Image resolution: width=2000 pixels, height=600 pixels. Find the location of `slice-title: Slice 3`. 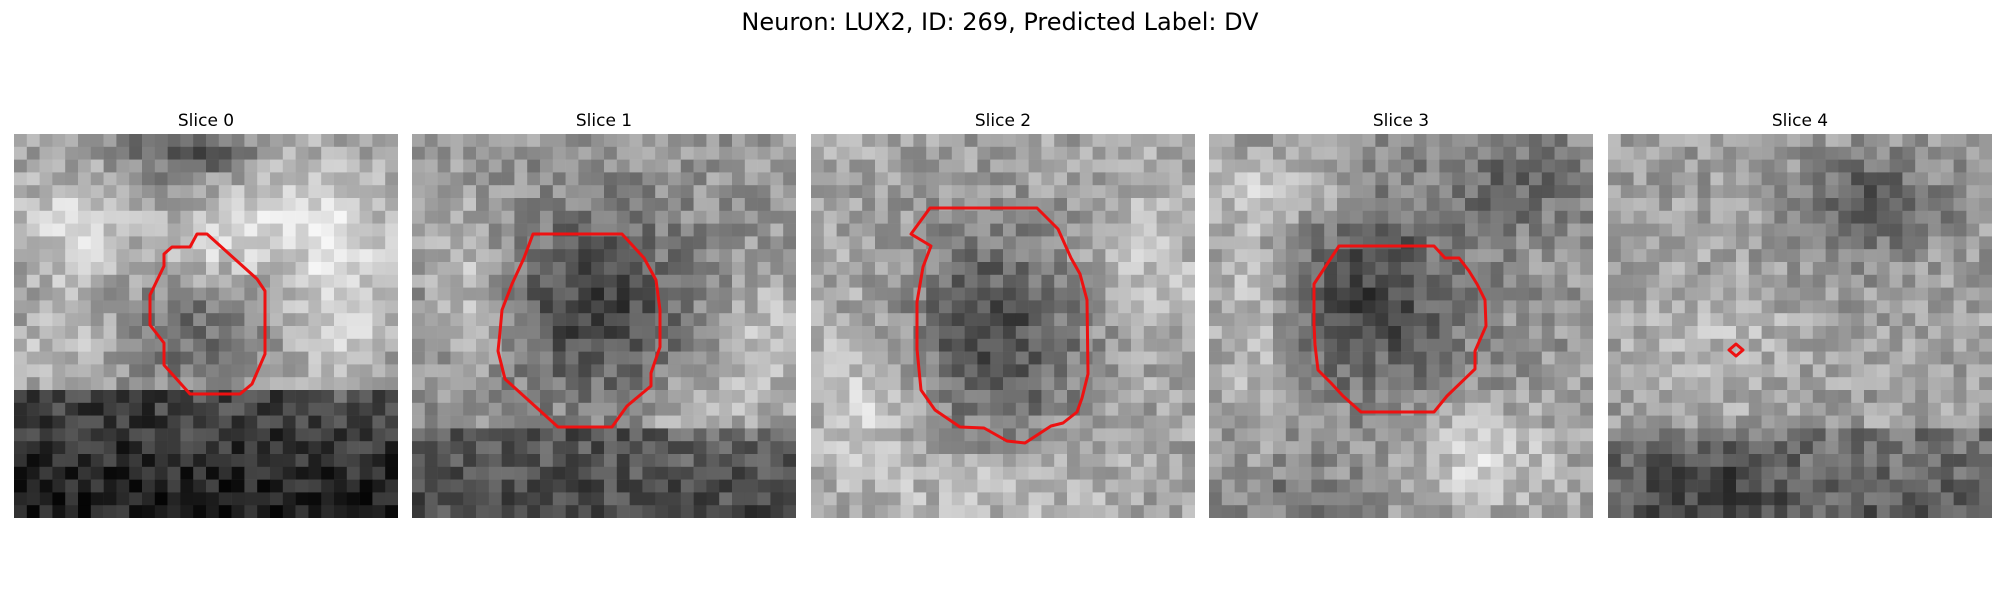

slice-title: Slice 3 is located at coordinates (1401, 121).